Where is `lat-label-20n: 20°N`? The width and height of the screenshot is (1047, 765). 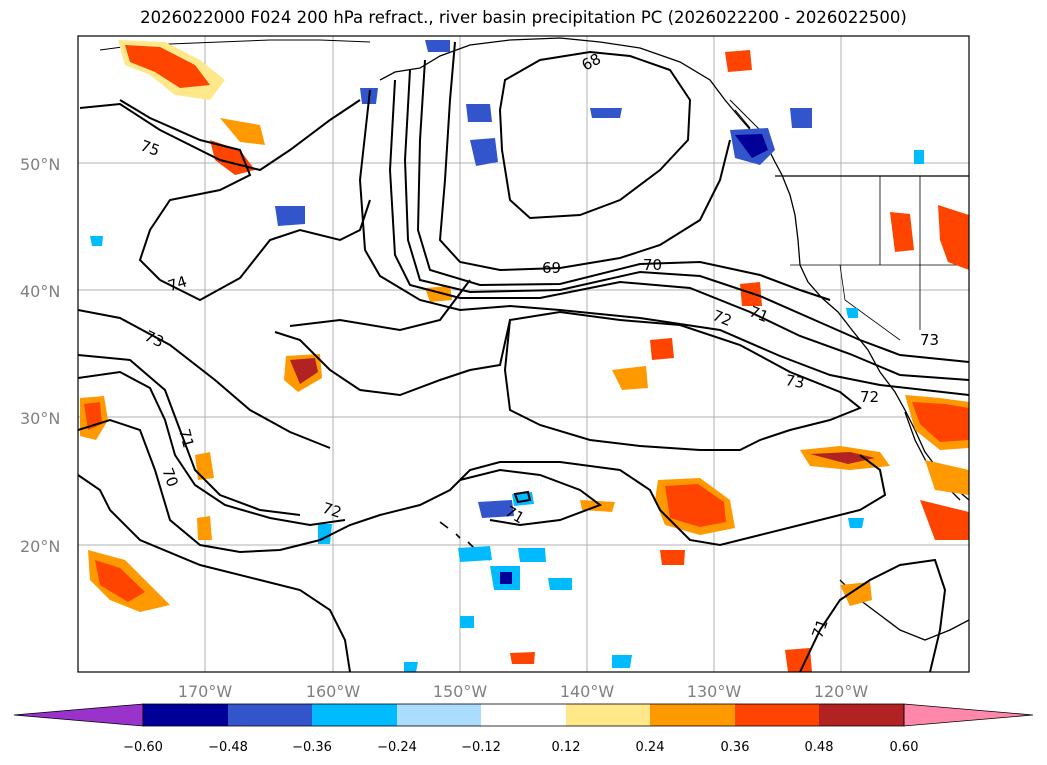
lat-label-20n: 20°N is located at coordinates (40, 546).